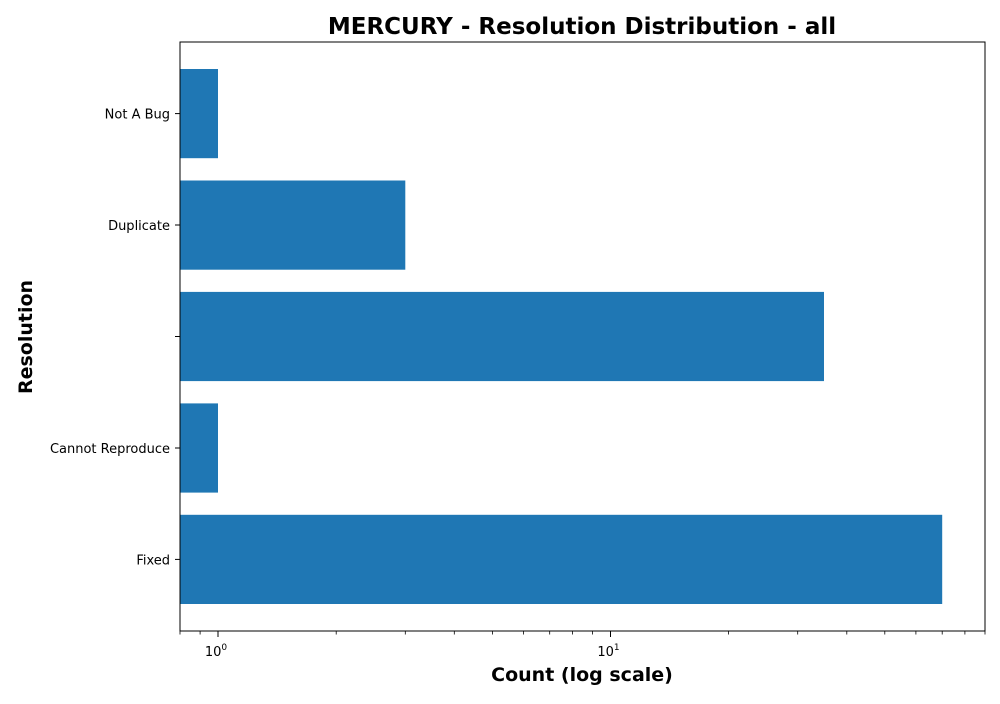 The width and height of the screenshot is (1000, 704). Describe the element at coordinates (216, 651) in the screenshot. I see `x-tick-label: 100` at that location.